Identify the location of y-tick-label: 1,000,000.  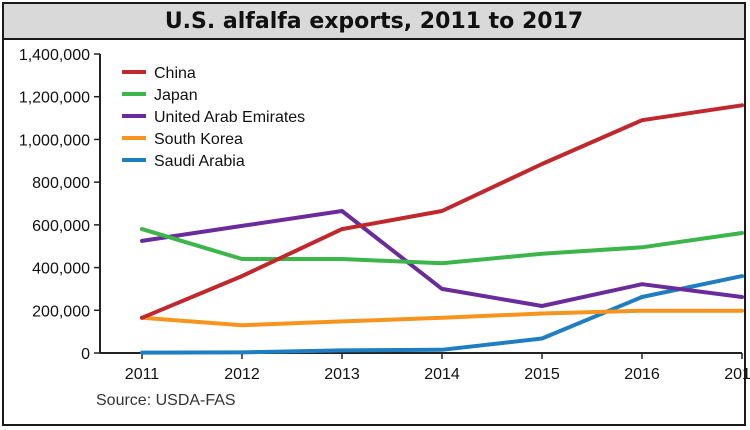
(54, 140).